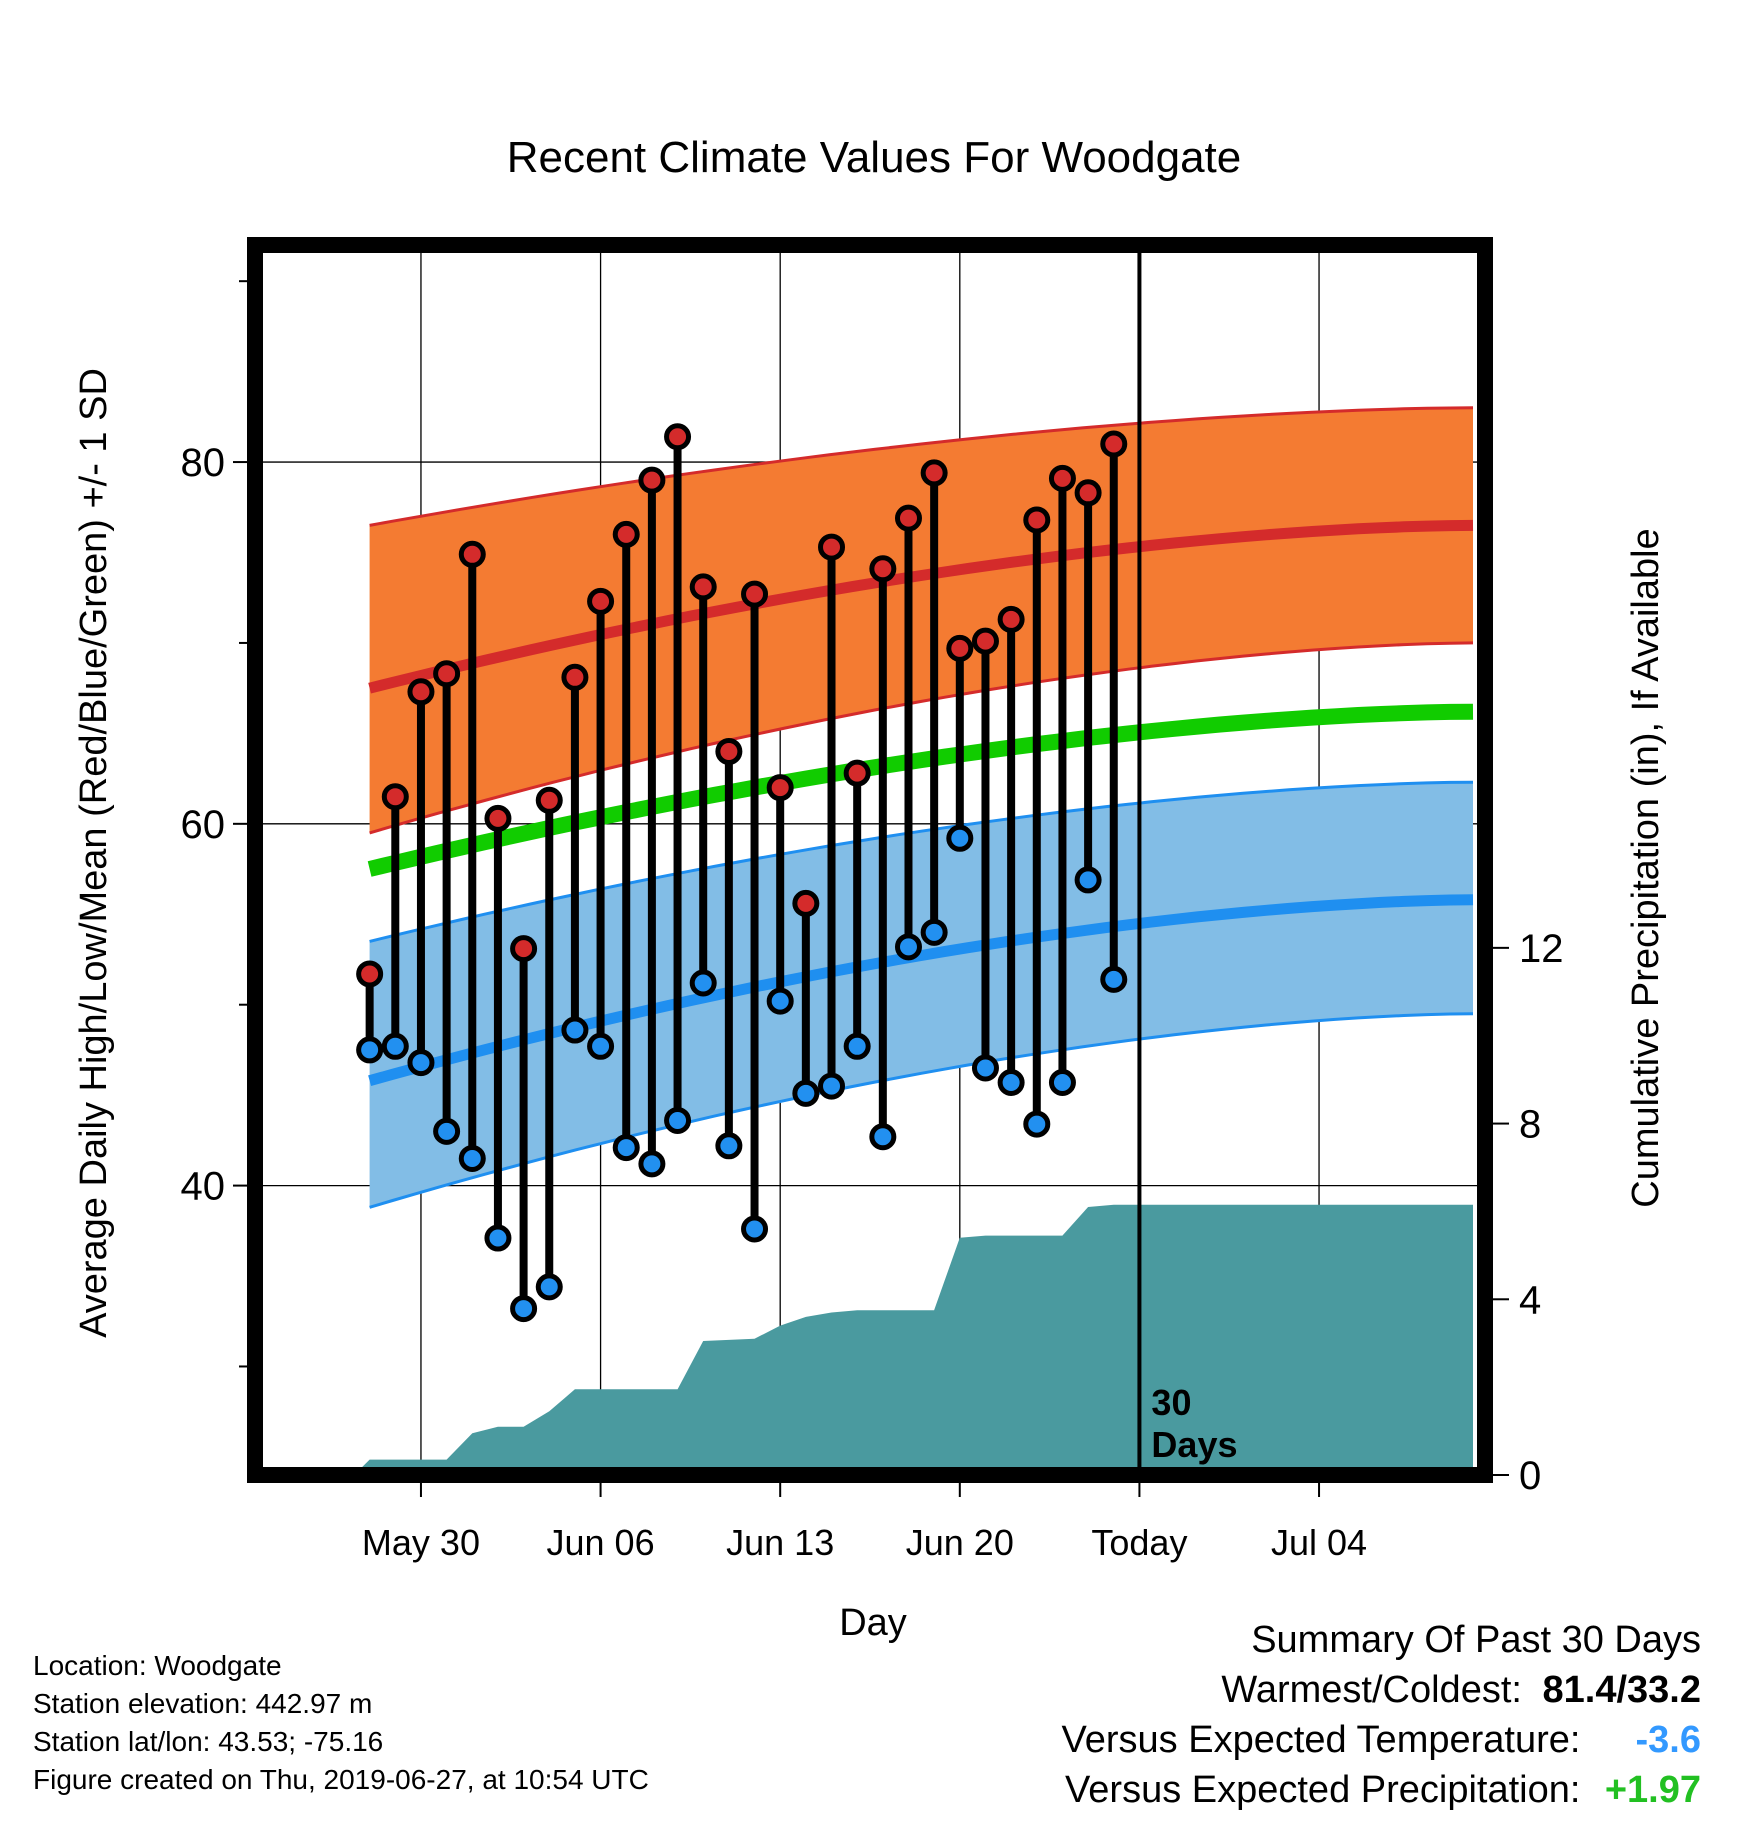 The image size is (1748, 1828). Describe the element at coordinates (960, 1542) in the screenshot. I see `x-tick-label: Jun 20` at that location.